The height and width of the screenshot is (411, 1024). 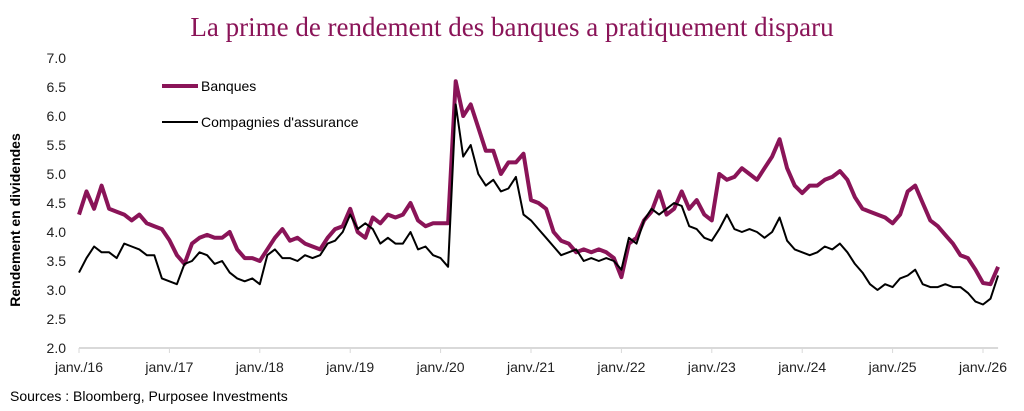 I want to click on x-tick-label: janv./21, so click(x=530, y=367).